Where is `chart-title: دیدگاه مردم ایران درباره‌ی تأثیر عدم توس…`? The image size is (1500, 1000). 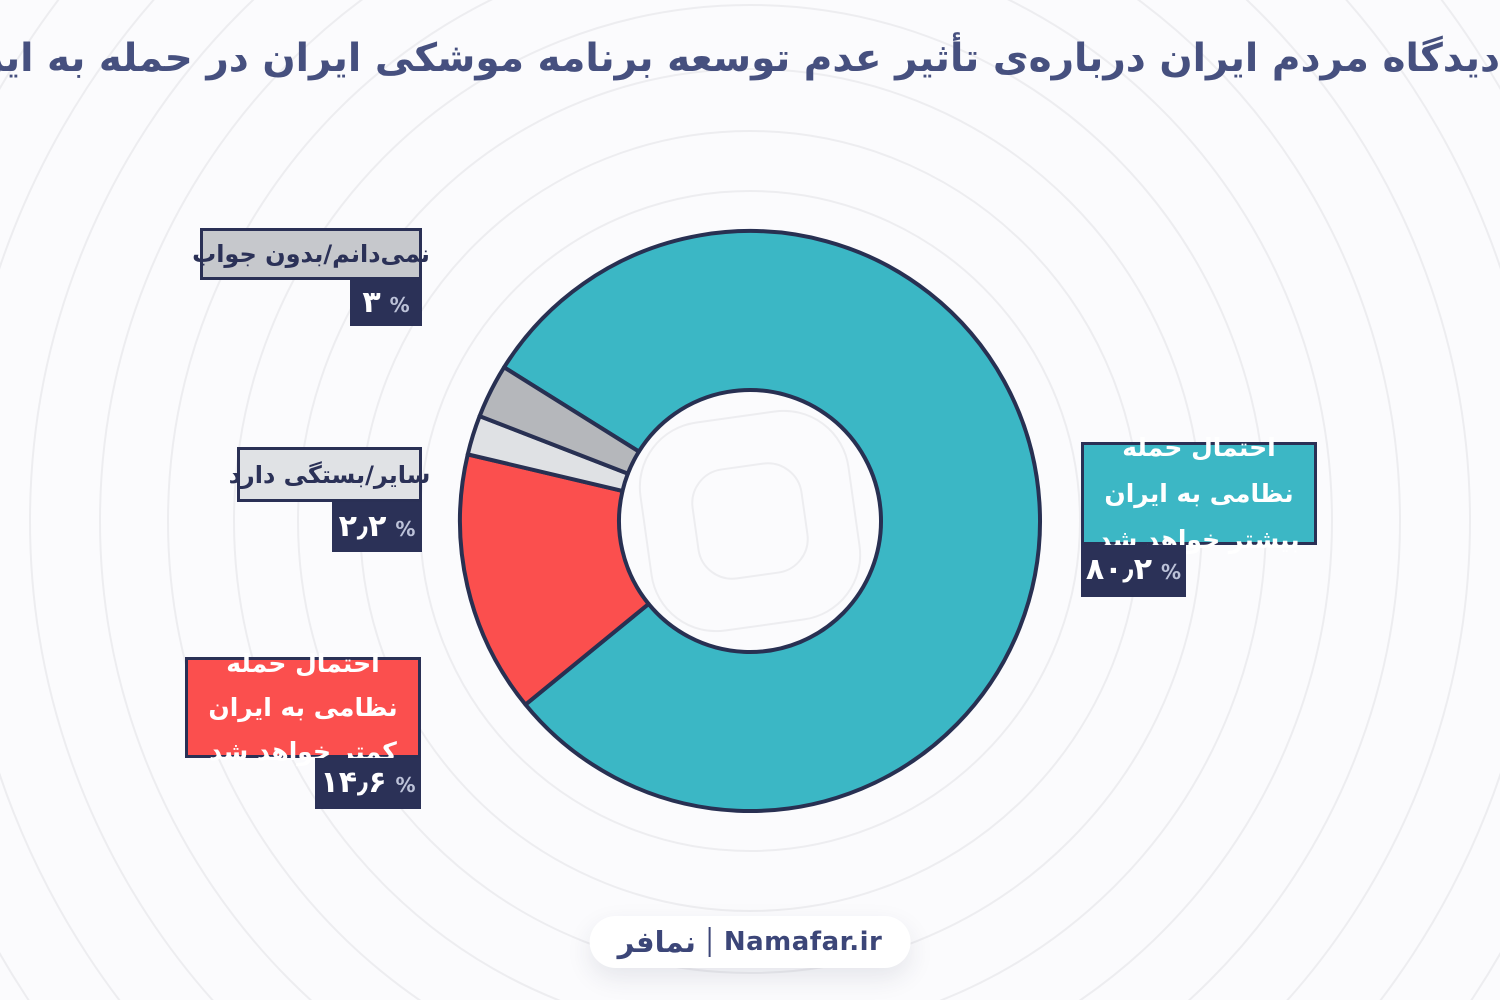
chart-title: دیدگاه مردم ایران درباره‌ی تأثیر عدم توس… is located at coordinates (750, 58).